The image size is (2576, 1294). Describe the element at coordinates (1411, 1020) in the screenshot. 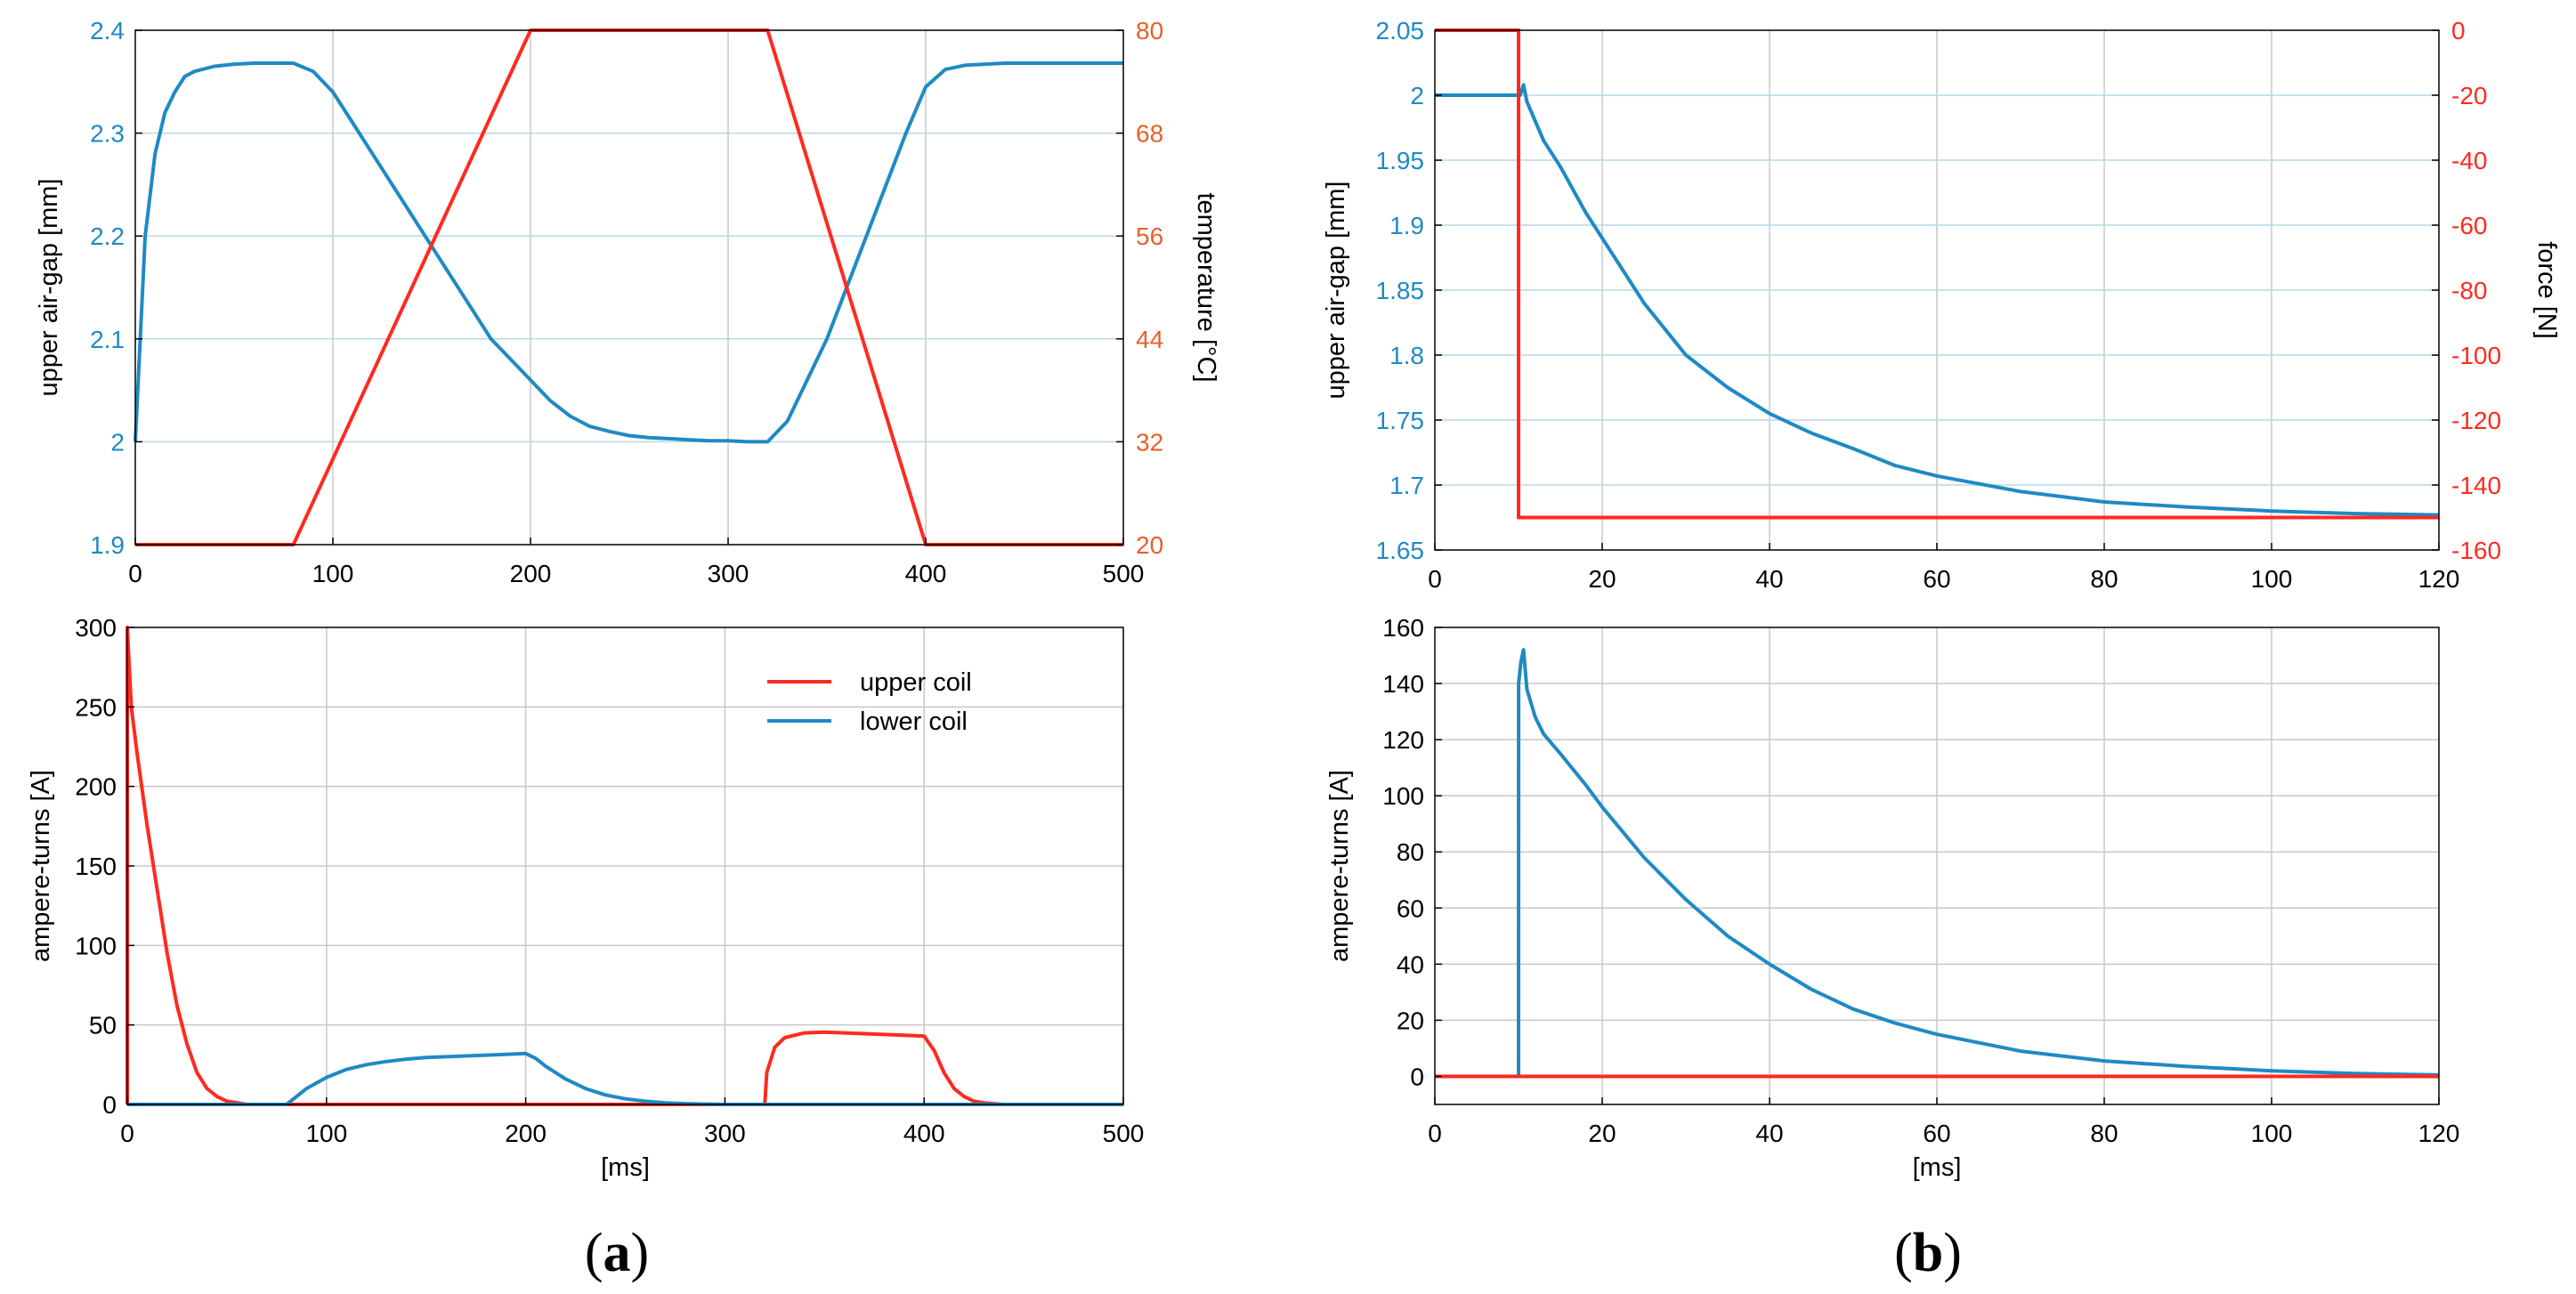

I see `y-tick-label: 20` at that location.